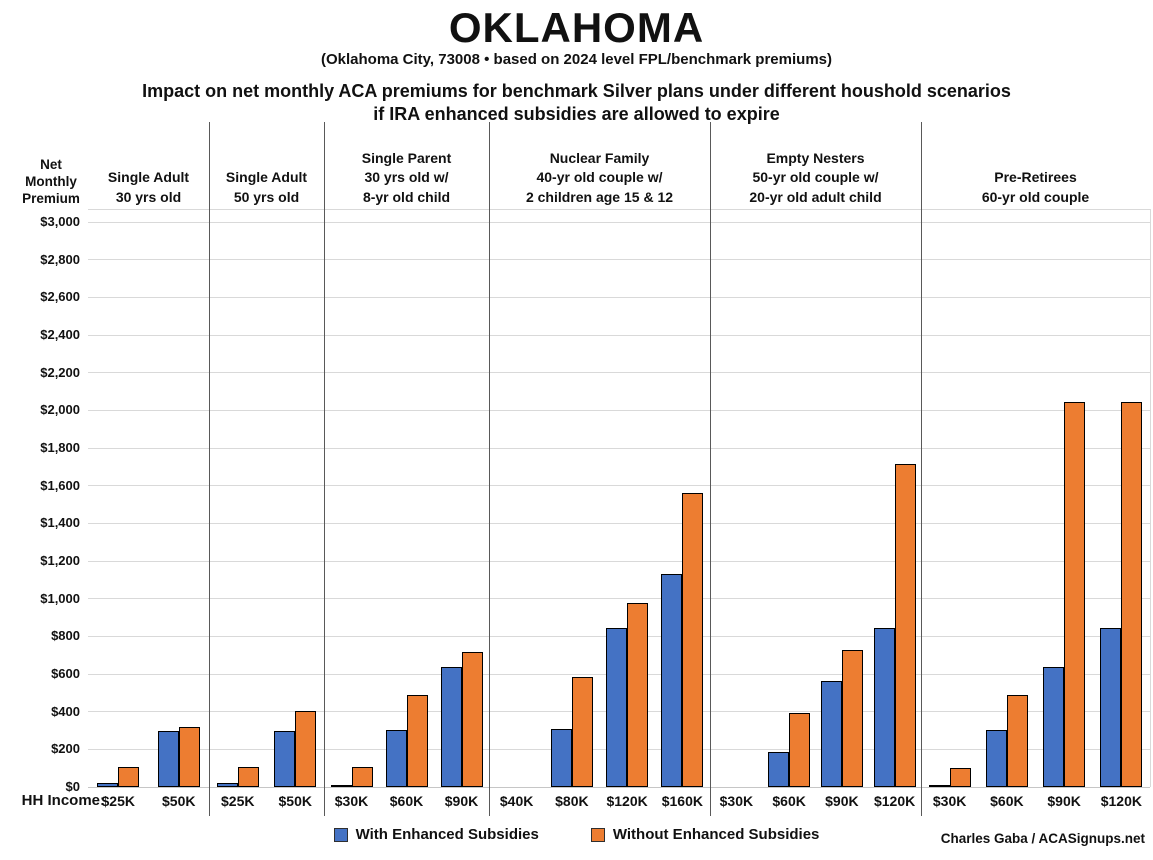  What do you see at coordinates (599, 157) in the screenshot?
I see `group-header-line: Nuclear Family` at bounding box center [599, 157].